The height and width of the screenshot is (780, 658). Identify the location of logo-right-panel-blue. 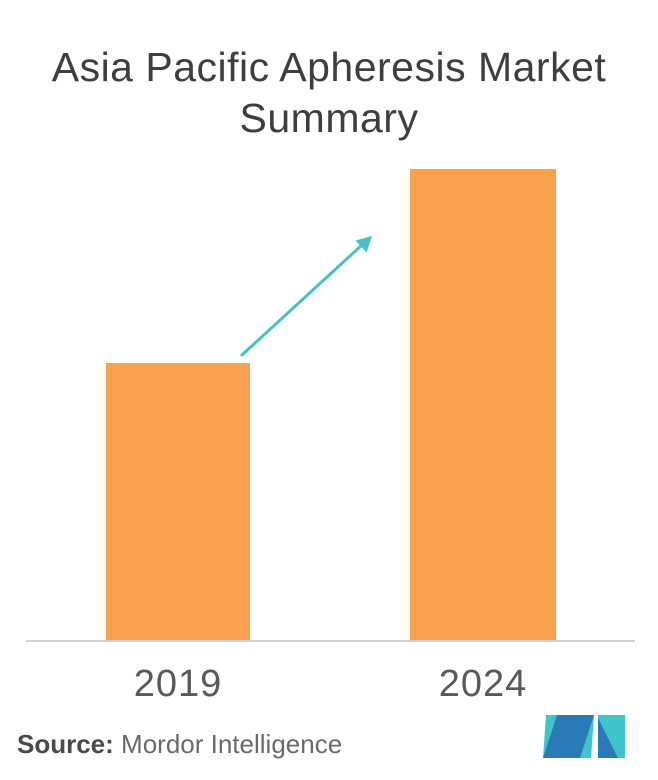
(608, 738).